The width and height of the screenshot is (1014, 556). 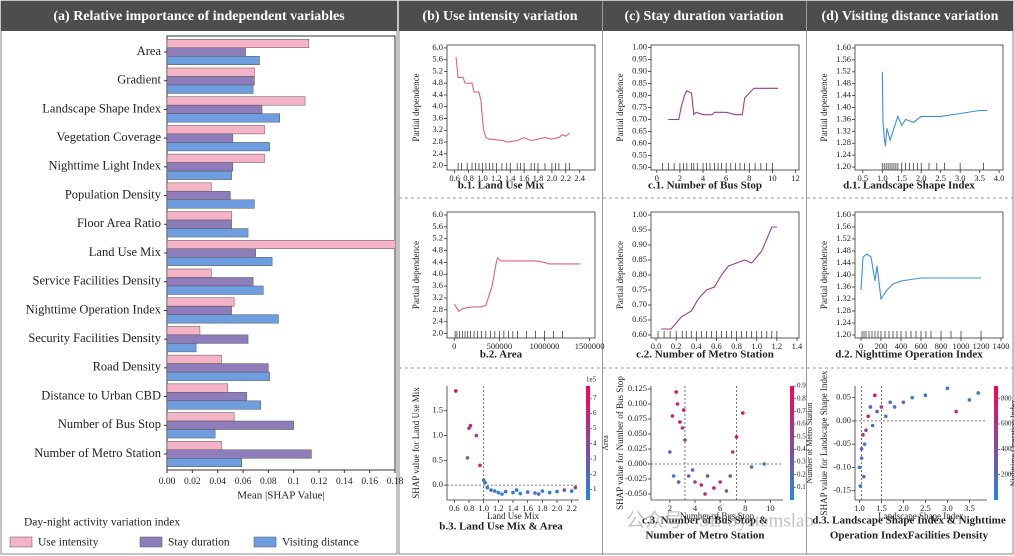 I want to click on x-tick-label: 1.8, so click(x=542, y=508).